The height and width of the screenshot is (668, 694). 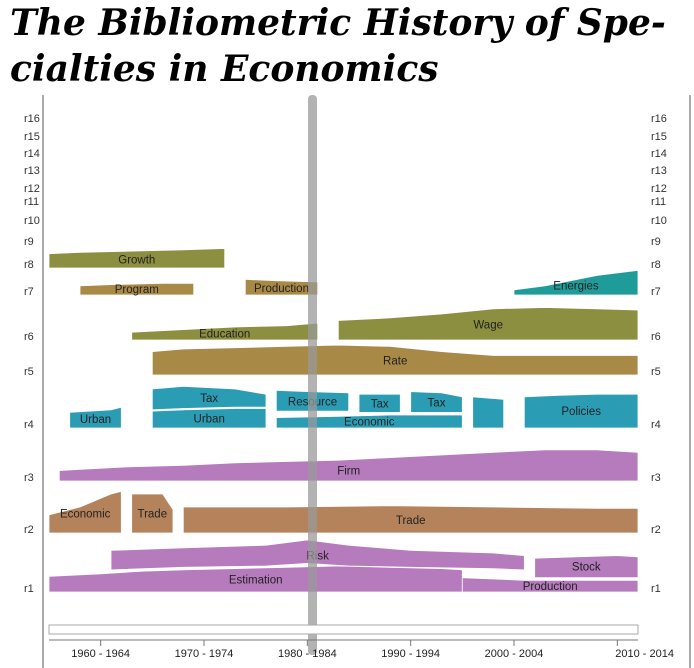 What do you see at coordinates (656, 425) in the screenshot?
I see `row-label-r4-right: r4` at bounding box center [656, 425].